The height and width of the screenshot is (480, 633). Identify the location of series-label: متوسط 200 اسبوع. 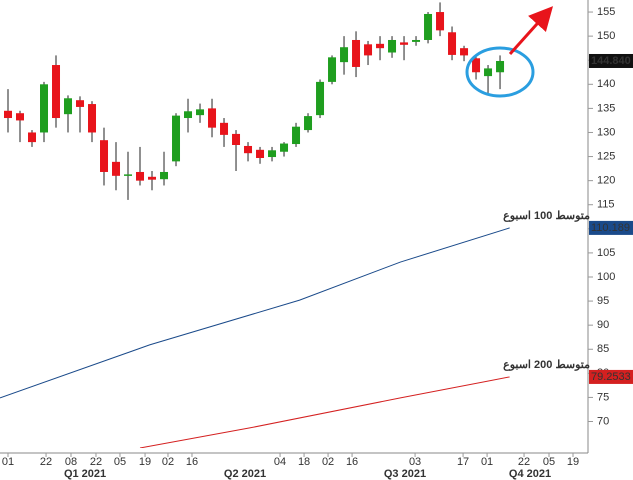
(546, 365).